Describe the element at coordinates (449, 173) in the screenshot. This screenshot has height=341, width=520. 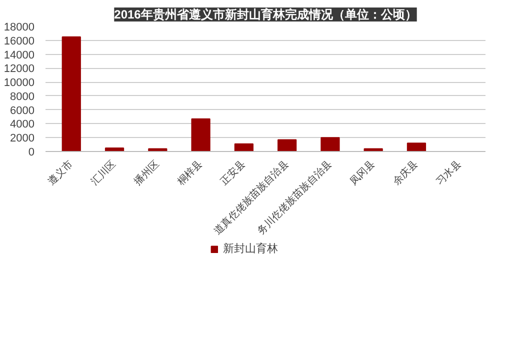
I see `x-tick-label: 习水县` at that location.